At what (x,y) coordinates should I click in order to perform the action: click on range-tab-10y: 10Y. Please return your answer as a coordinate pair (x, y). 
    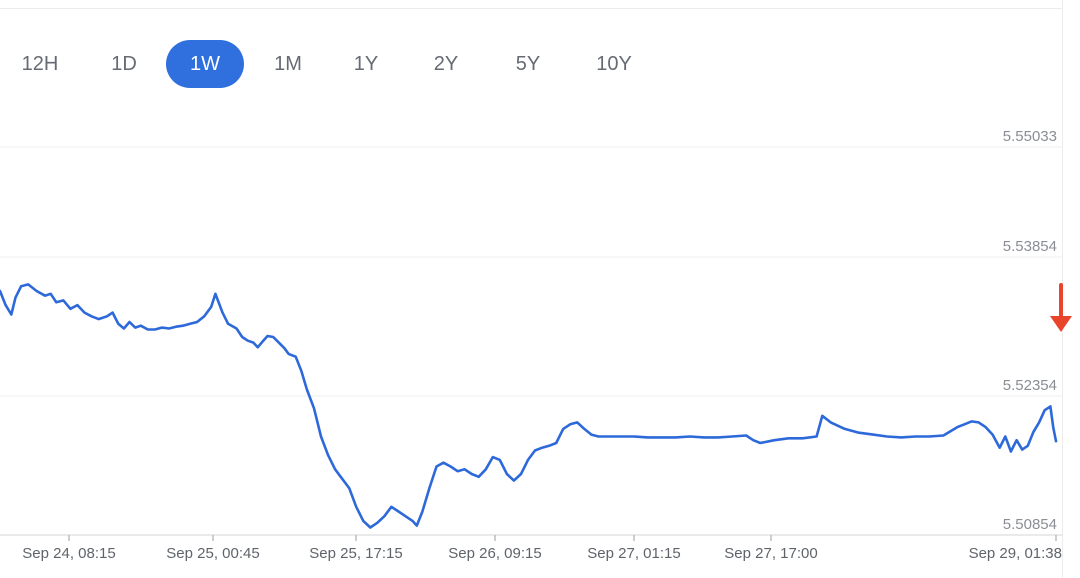
    Looking at the image, I should click on (614, 64).